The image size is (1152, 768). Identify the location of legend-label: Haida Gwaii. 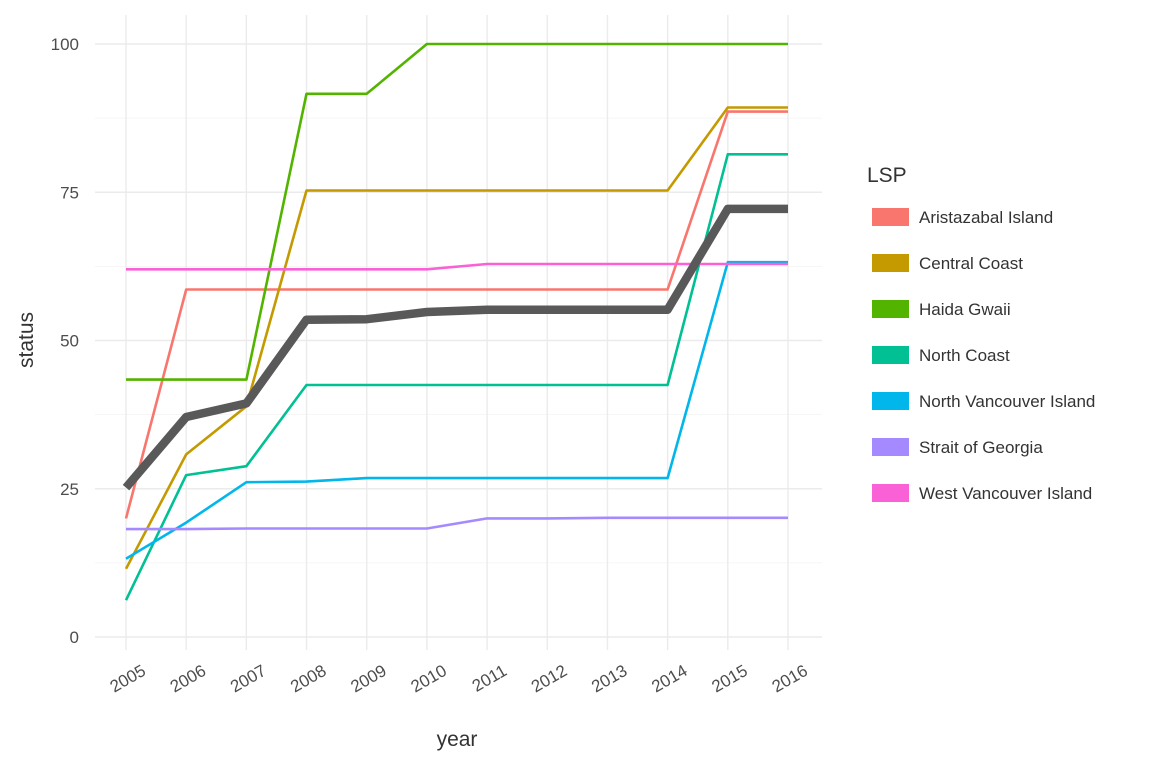
(965, 309).